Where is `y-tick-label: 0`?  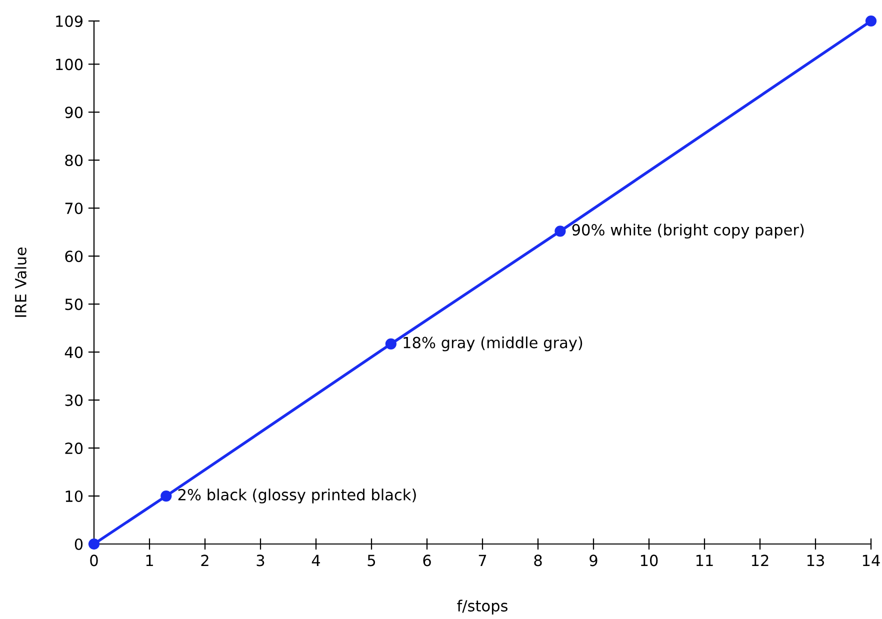
y-tick-label: 0 is located at coordinates (78, 544).